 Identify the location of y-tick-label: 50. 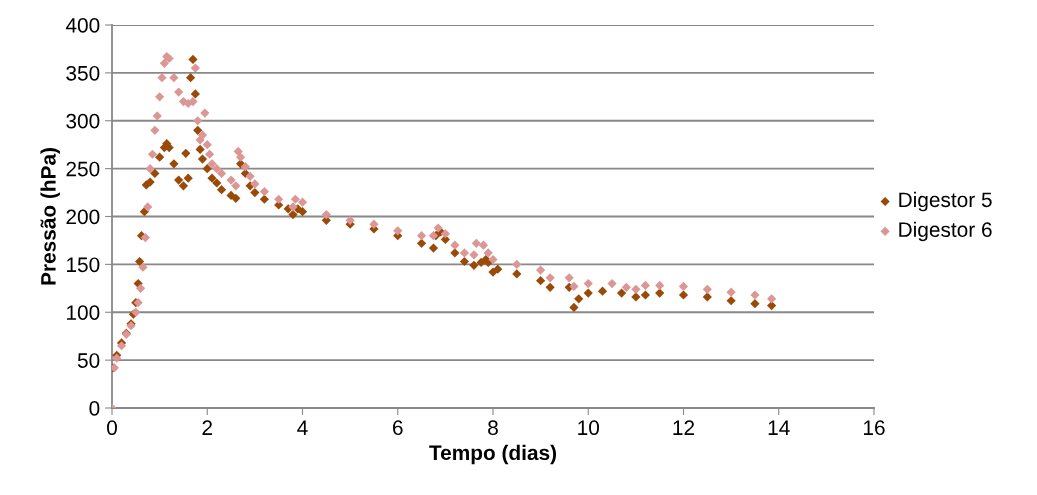
(88, 360).